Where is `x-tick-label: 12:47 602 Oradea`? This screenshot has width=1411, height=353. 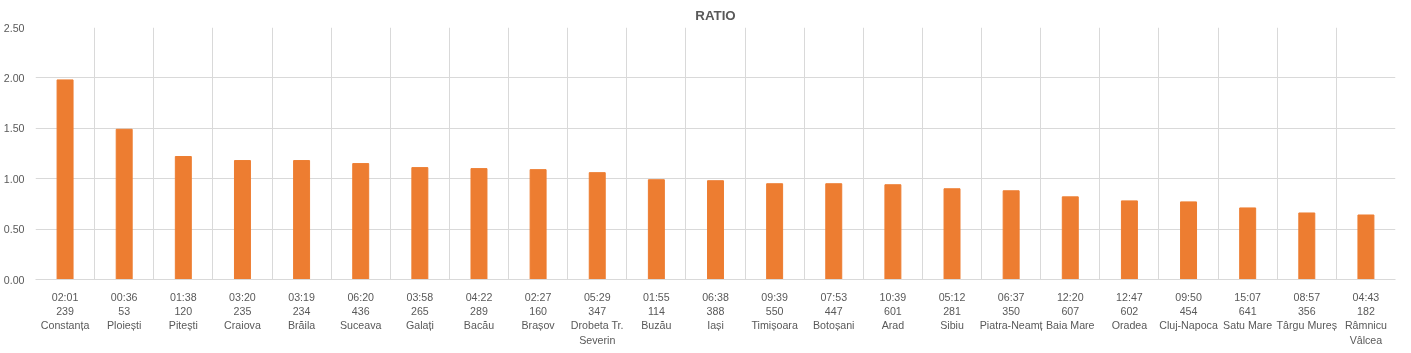
x-tick-label: 12:47 602 Oradea is located at coordinates (1129, 311).